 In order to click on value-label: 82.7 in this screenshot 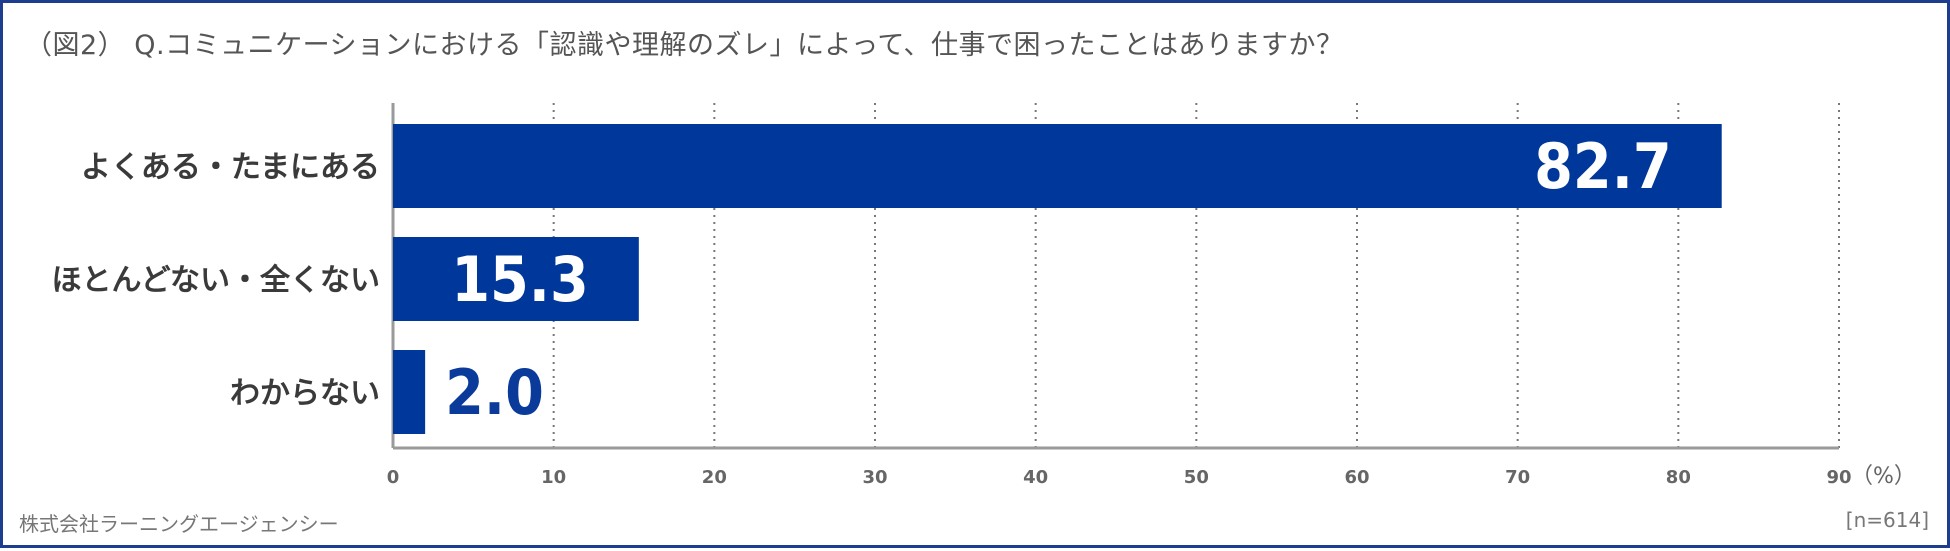, I will do `click(1603, 166)`.